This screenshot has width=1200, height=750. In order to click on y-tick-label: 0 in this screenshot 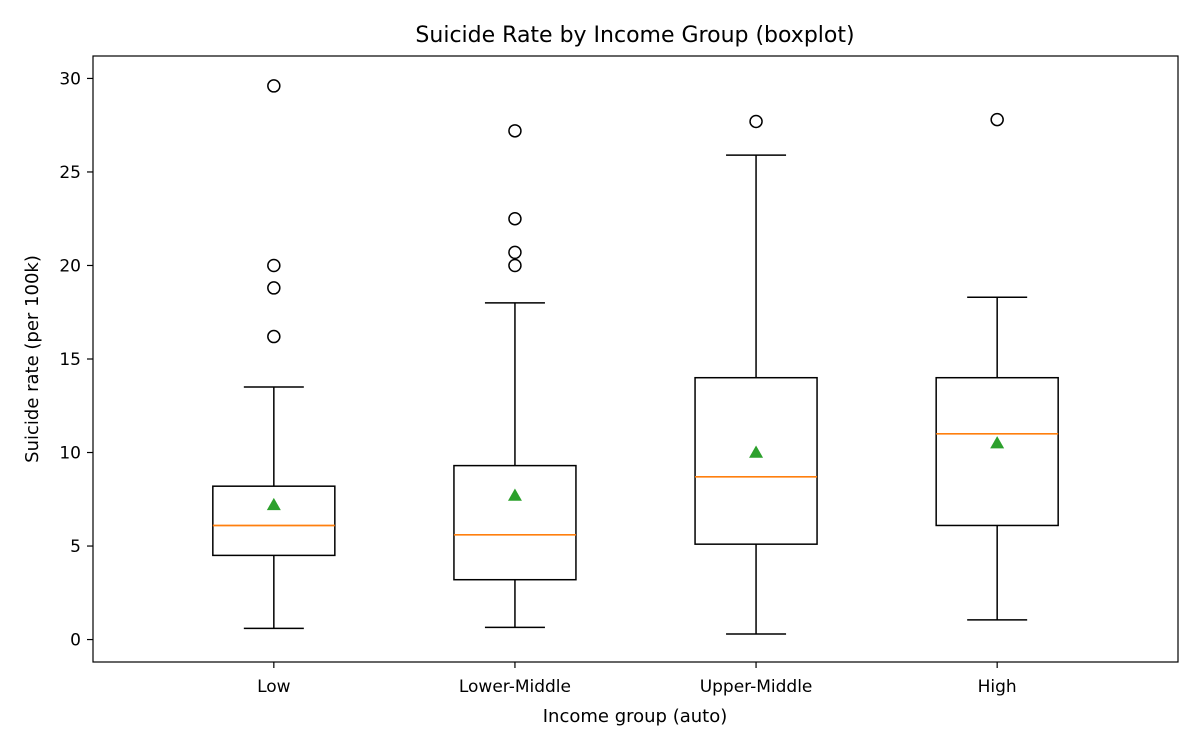, I will do `click(75, 641)`.